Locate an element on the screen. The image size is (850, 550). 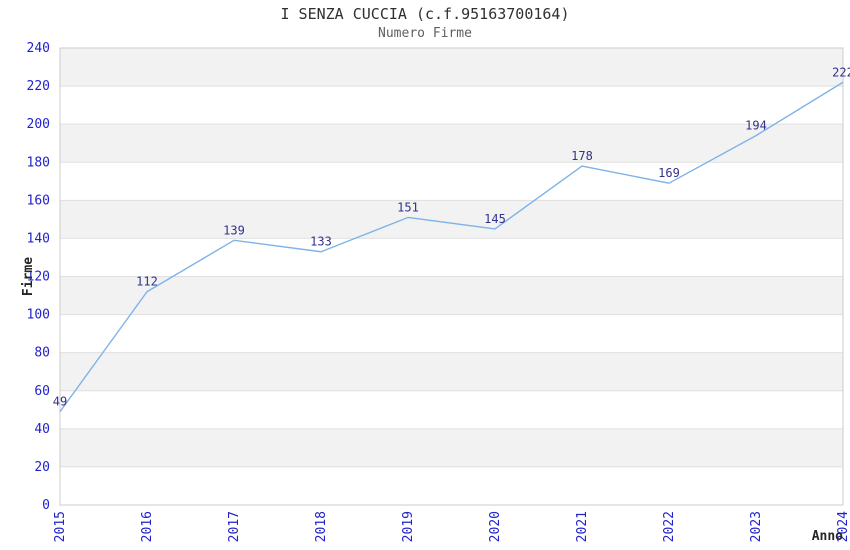
data-point-label: 222 is located at coordinates (841, 72).